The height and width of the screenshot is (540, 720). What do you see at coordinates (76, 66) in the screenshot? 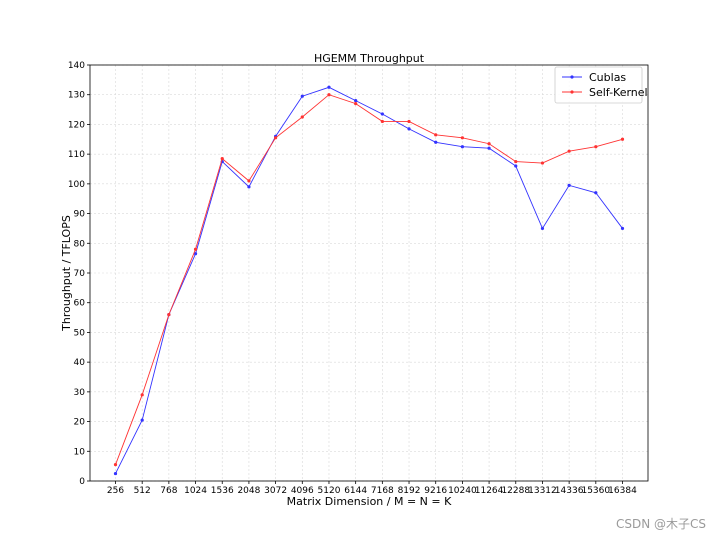
I see `y-tick-label: 140` at bounding box center [76, 66].